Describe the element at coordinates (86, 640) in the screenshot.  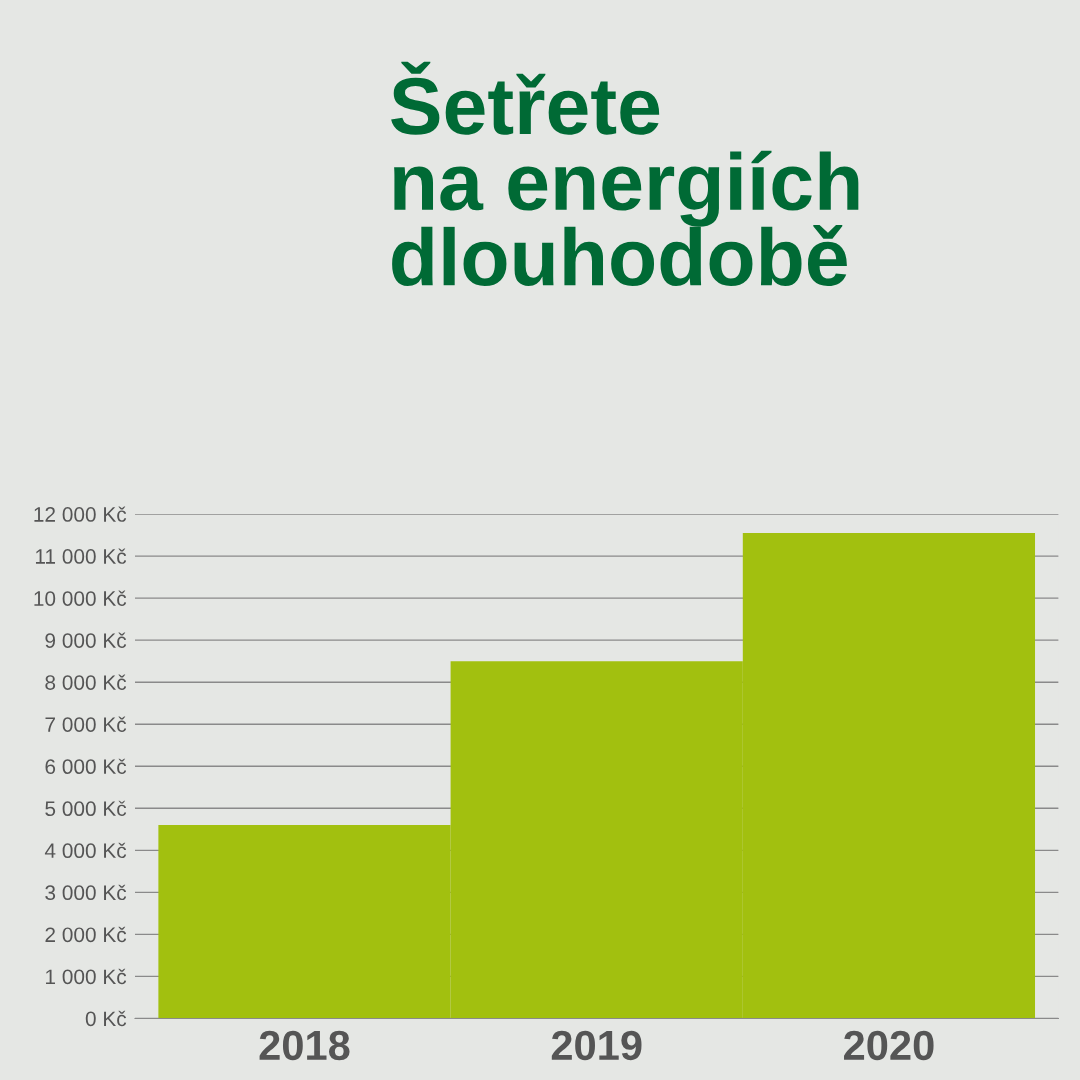
I see `y-tick-label: 9 000 Kč` at that location.